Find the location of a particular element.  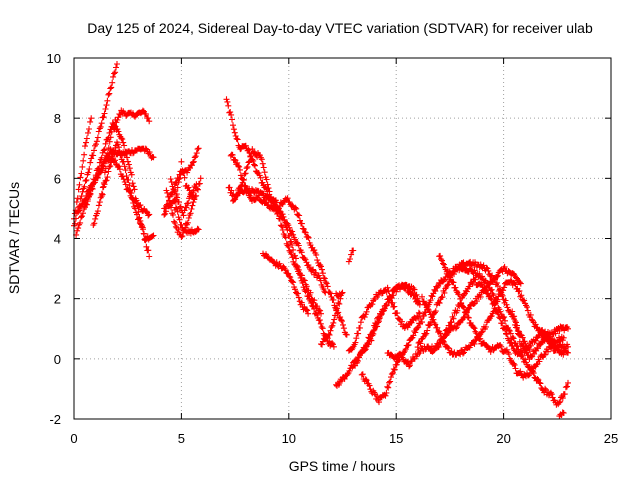

x-axis-label: GPS time / hours is located at coordinates (342, 466).